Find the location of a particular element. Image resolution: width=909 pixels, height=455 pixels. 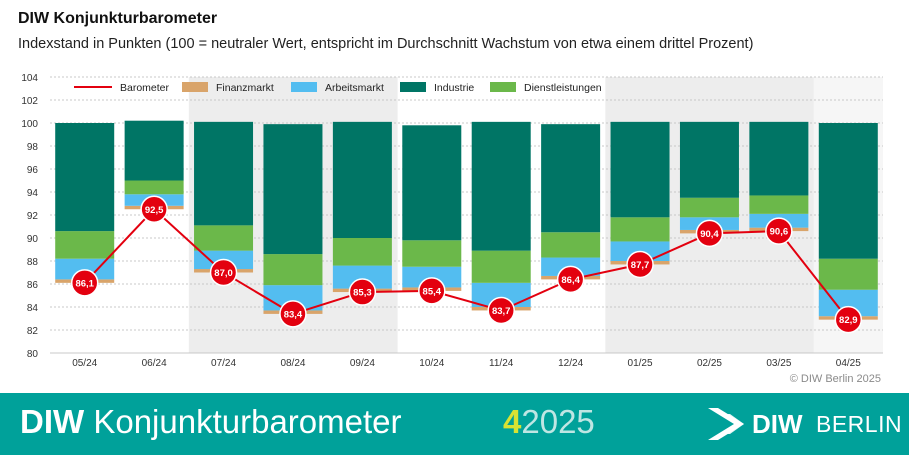

y-tick-label: 104 is located at coordinates (29, 78).